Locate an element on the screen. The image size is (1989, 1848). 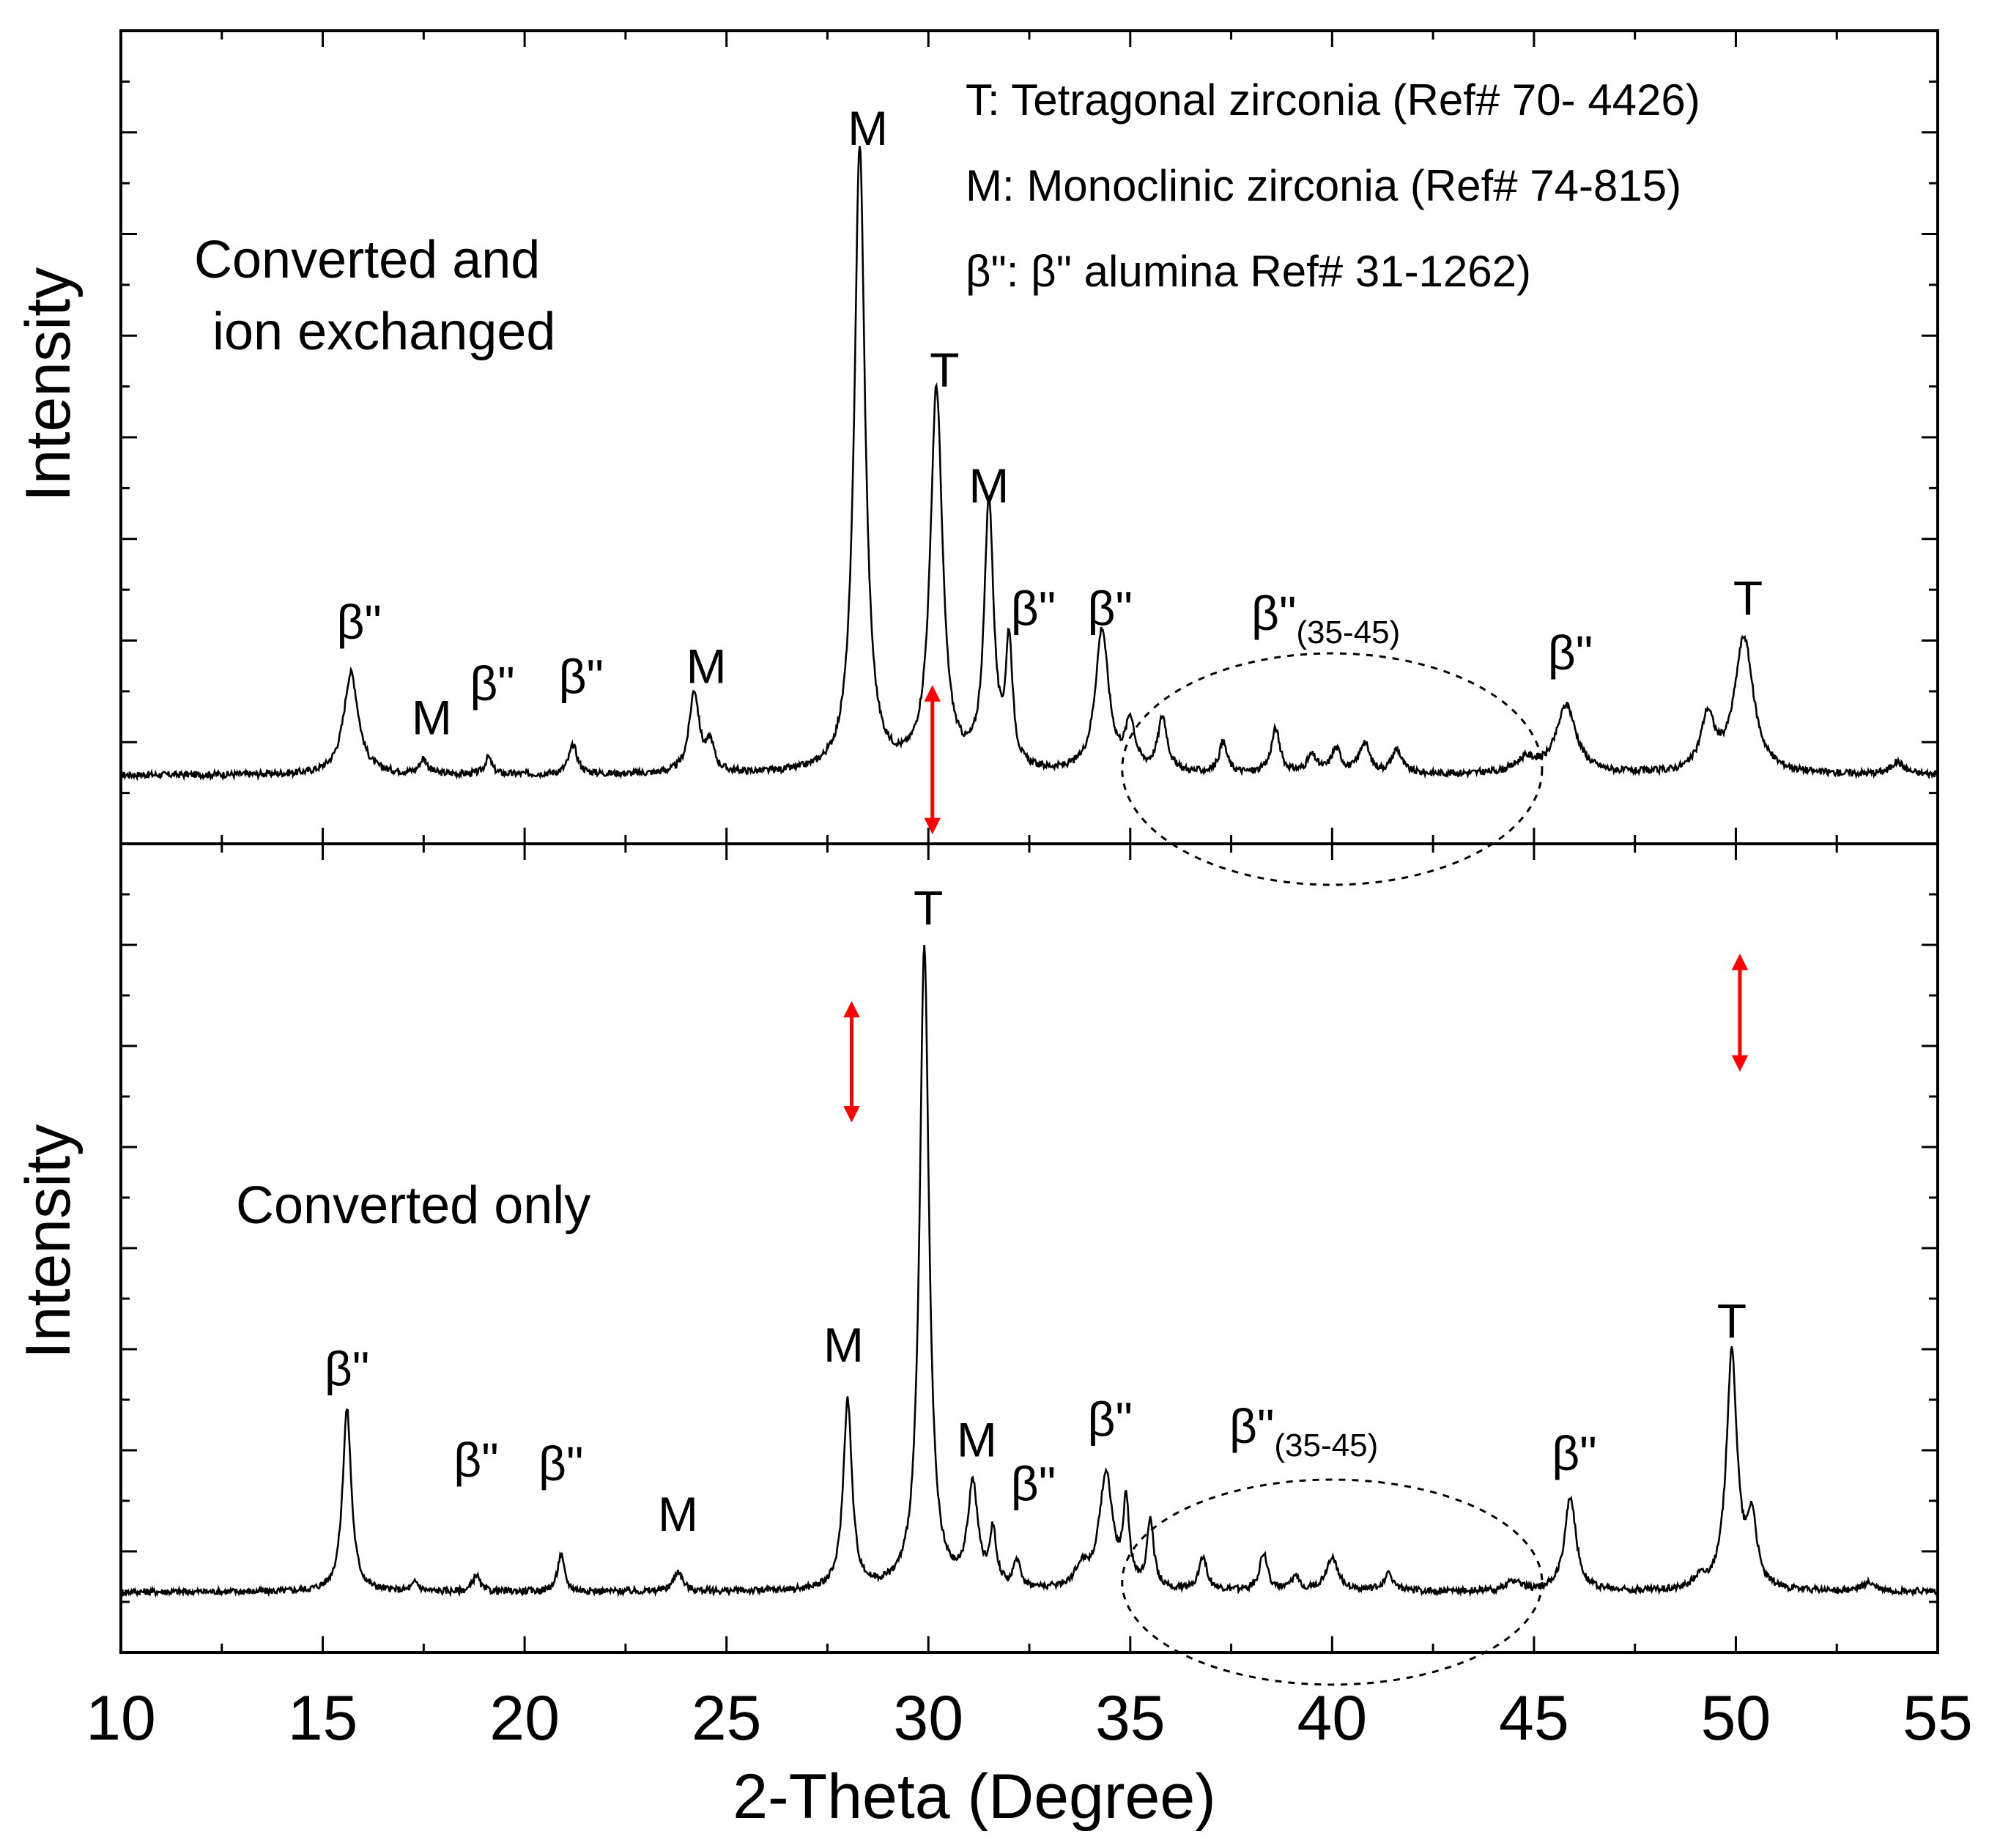
x-tick-label: 15 is located at coordinates (323, 1718).